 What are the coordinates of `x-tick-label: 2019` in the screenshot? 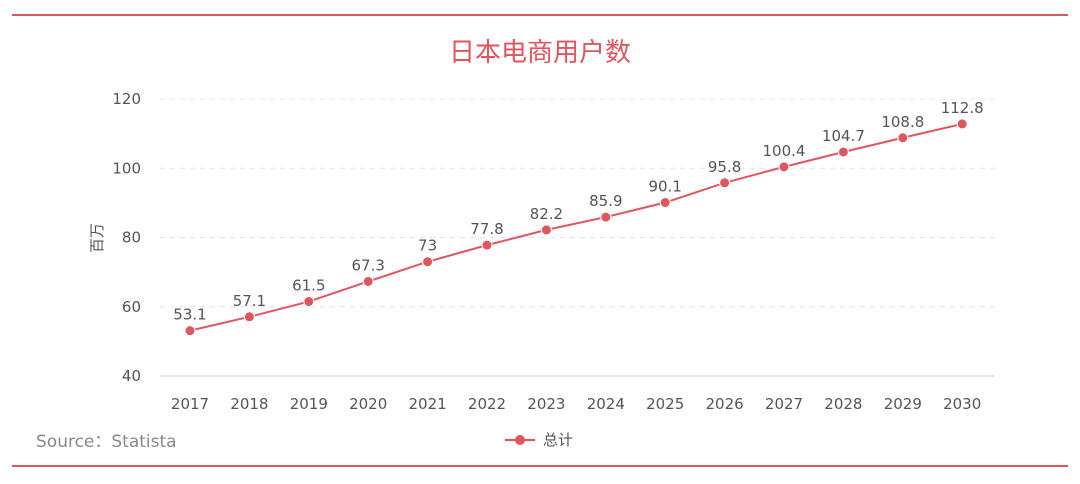 It's located at (309, 404).